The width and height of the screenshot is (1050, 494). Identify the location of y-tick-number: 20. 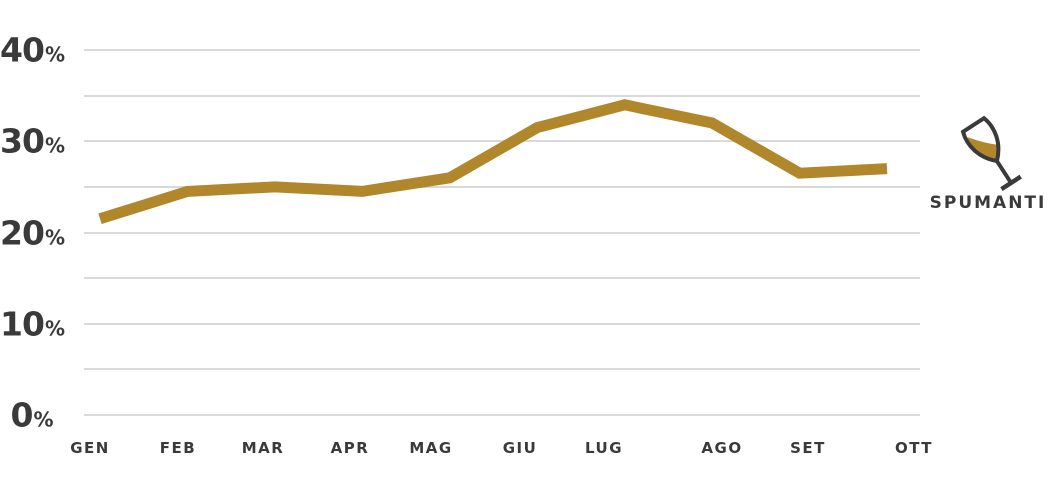
(22, 232).